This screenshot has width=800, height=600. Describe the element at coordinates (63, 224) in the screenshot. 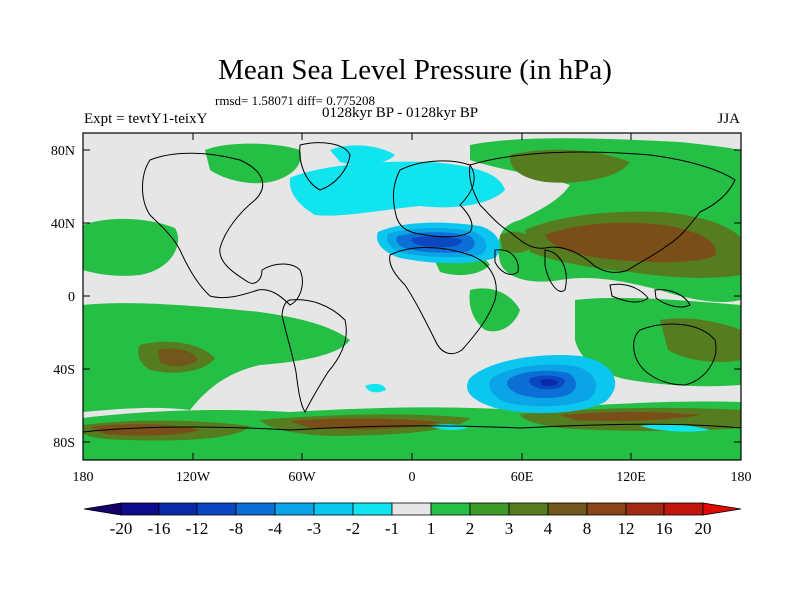

I see `lat-label-40n: 40N` at that location.